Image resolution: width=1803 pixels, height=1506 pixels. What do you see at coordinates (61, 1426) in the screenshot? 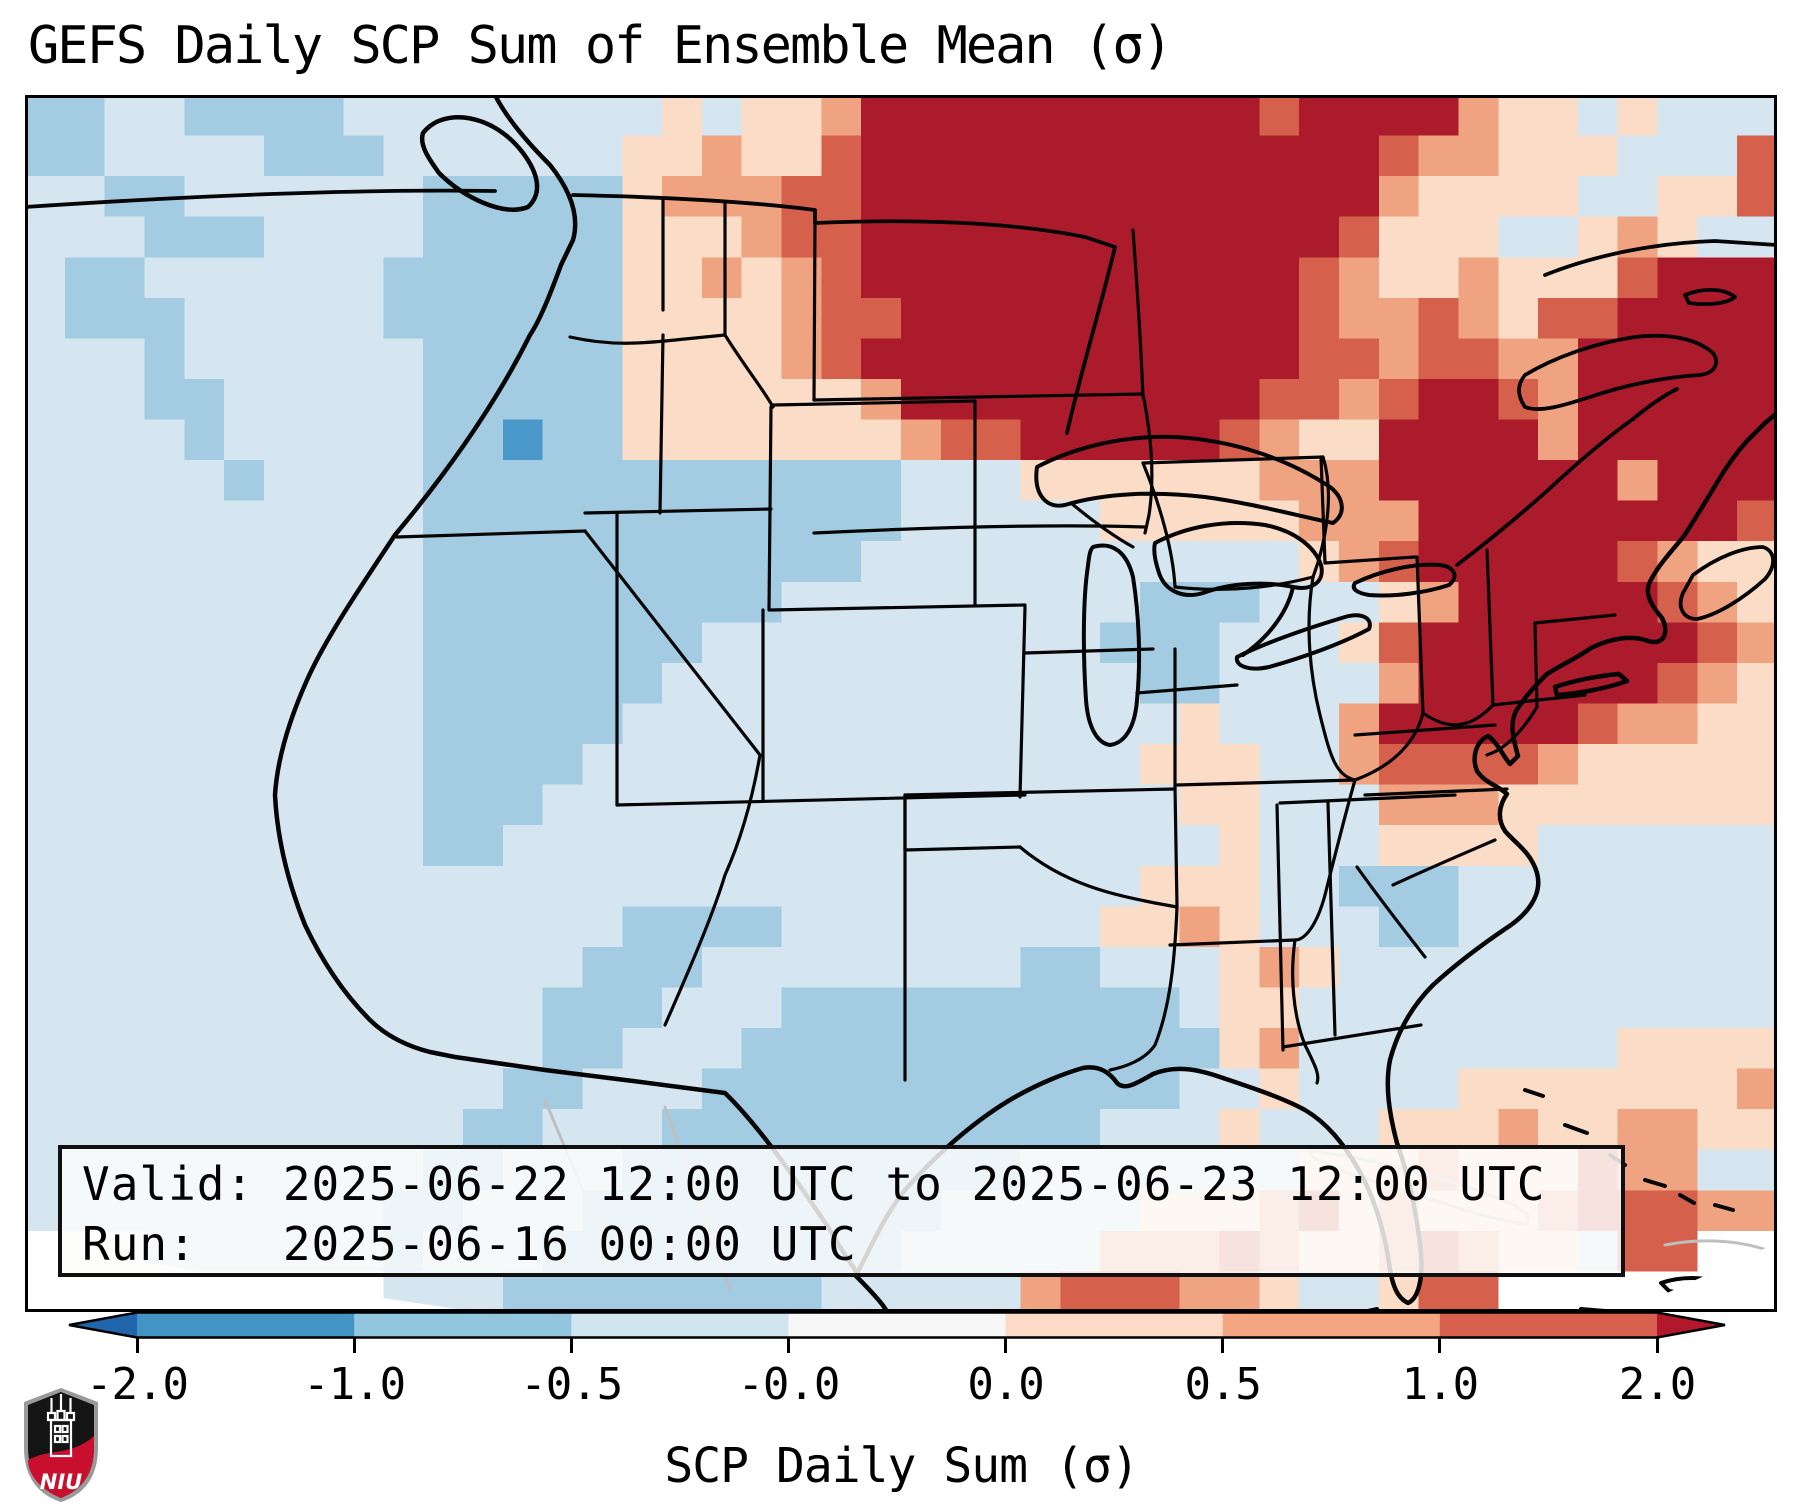
I see `niu-castle-icon` at bounding box center [61, 1426].